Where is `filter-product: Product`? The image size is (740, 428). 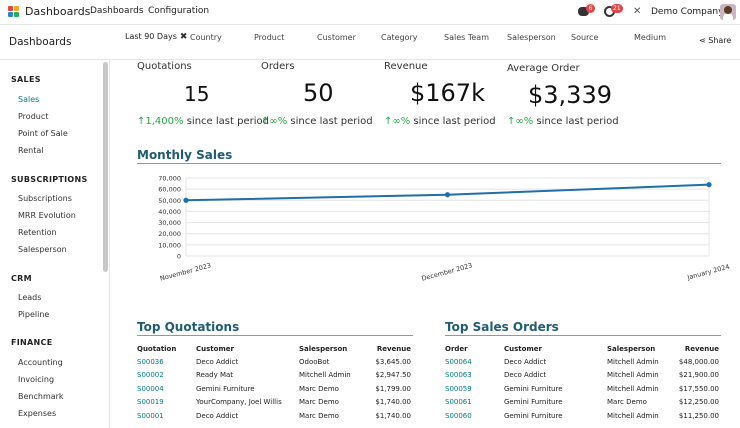
filter-product: Product is located at coordinates (269, 37).